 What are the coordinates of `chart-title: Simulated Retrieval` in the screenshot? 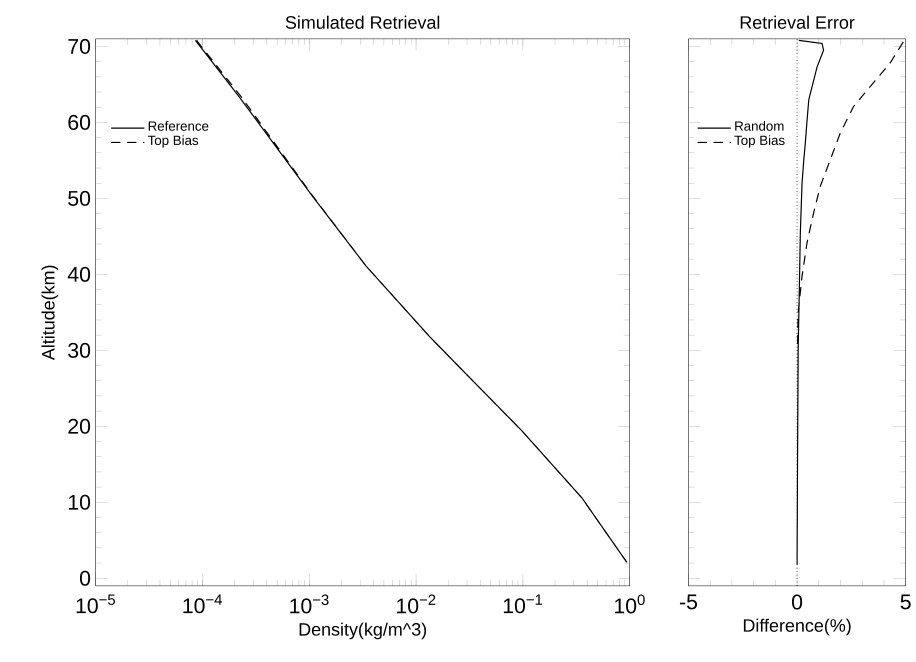 It's located at (363, 23).